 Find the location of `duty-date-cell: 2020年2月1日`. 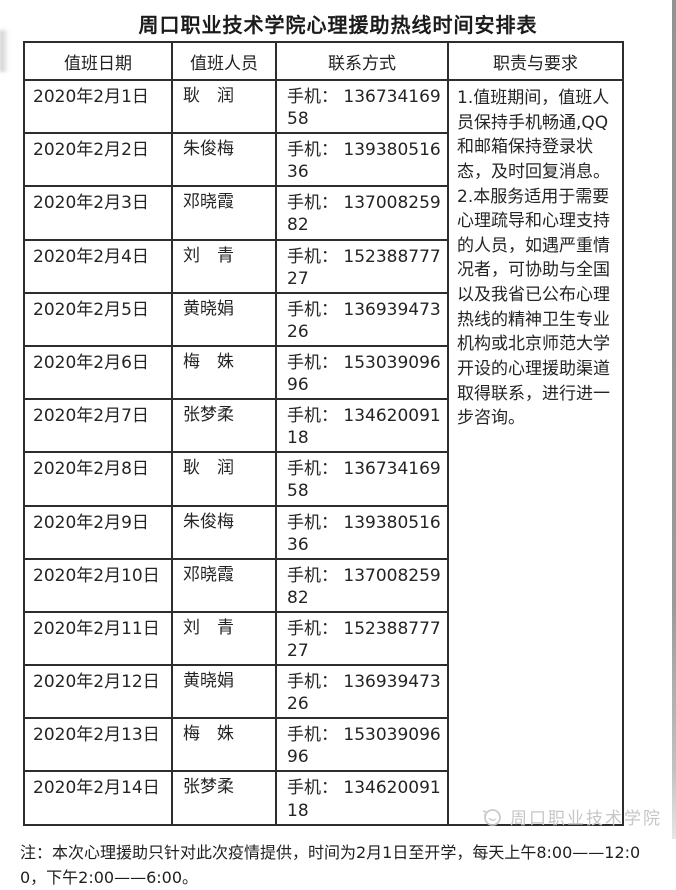

duty-date-cell: 2020年2月1日 is located at coordinates (98, 106).